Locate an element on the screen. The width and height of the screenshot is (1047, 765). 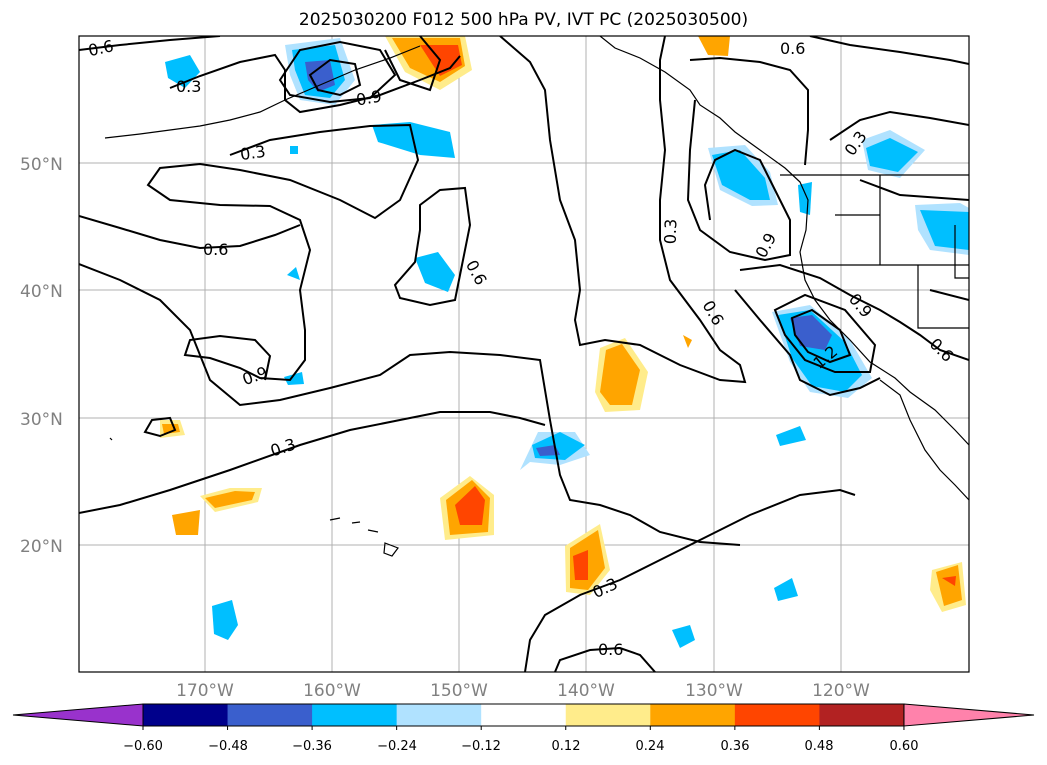
colorbar-tick-label: −0.12 is located at coordinates (481, 746).